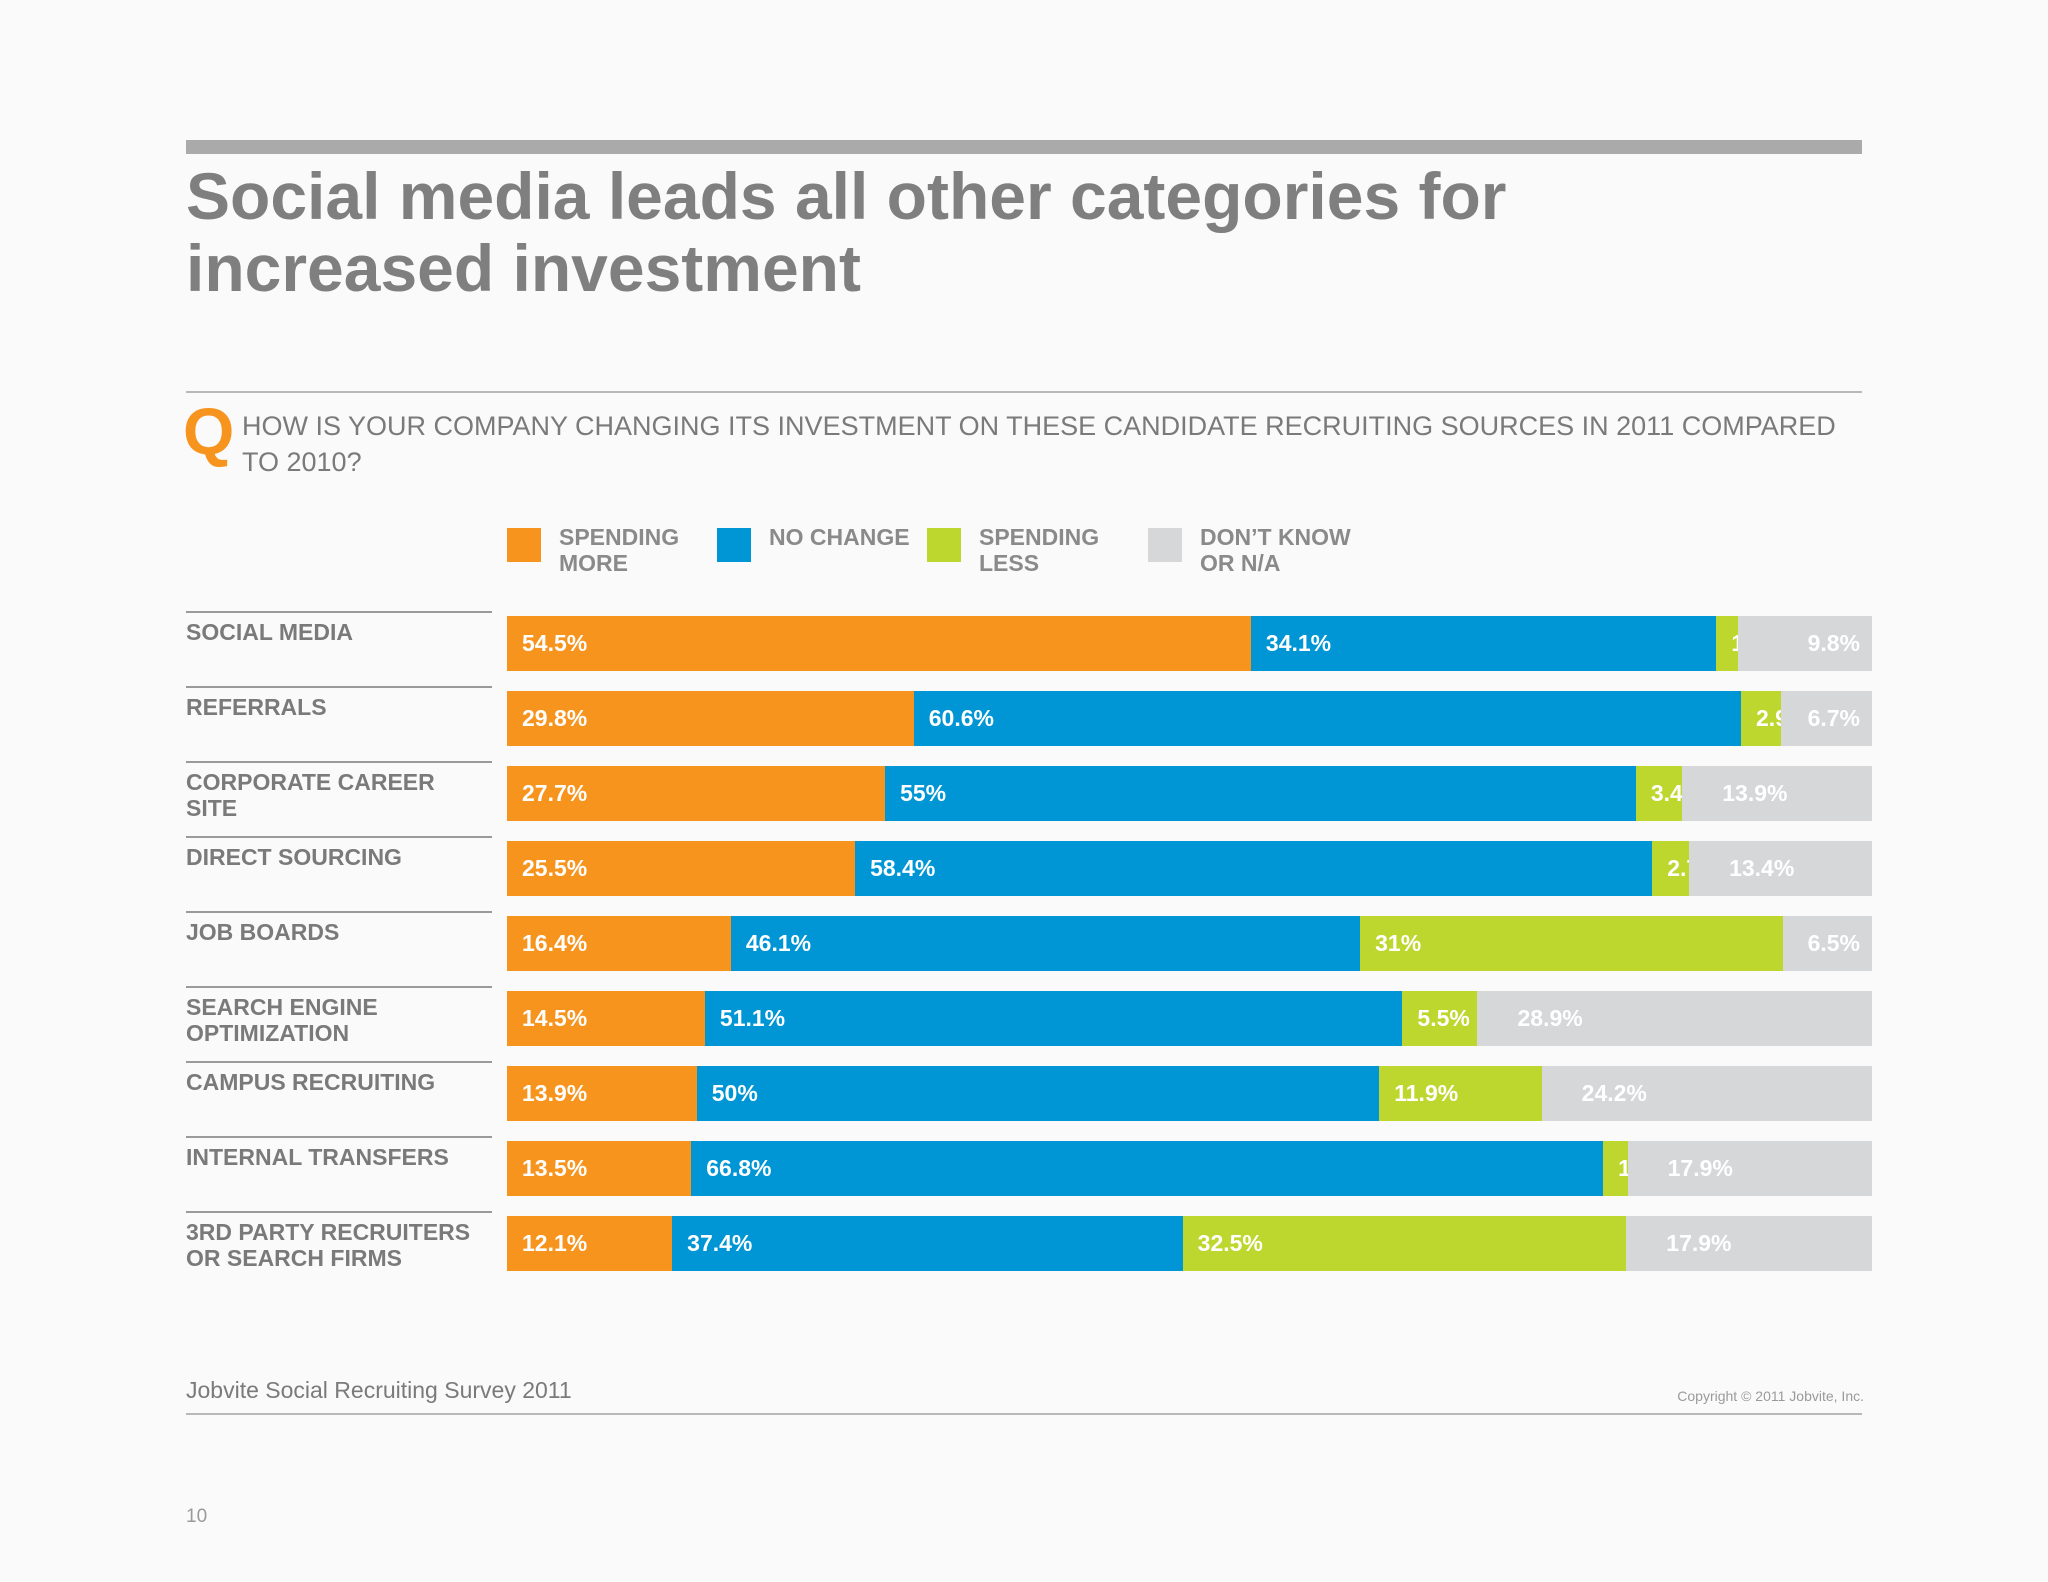  Describe the element at coordinates (1024, 392) in the screenshot. I see `divider` at that location.